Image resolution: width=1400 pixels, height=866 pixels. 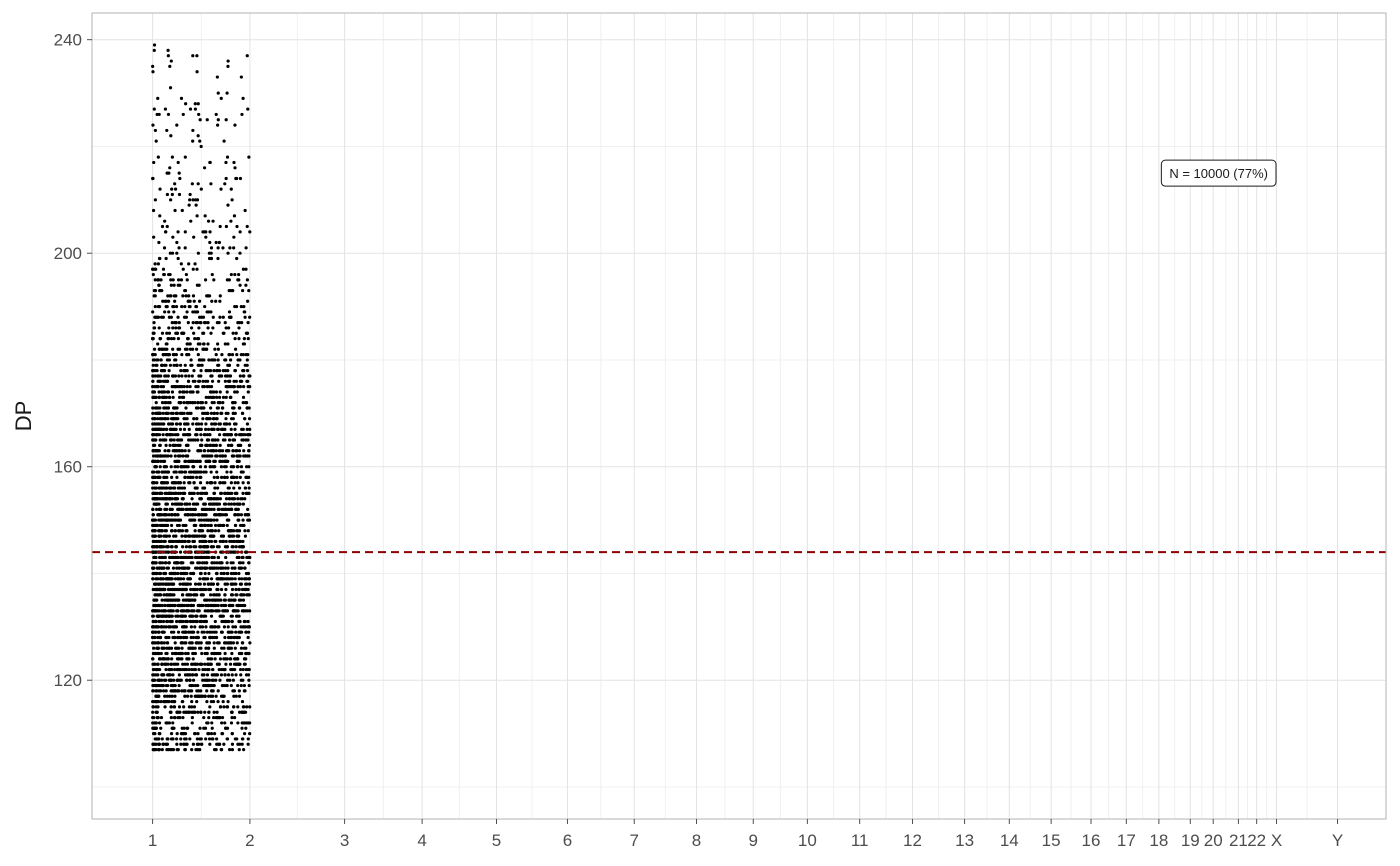 What do you see at coordinates (152, 840) in the screenshot?
I see `x-tick-label: 1` at bounding box center [152, 840].